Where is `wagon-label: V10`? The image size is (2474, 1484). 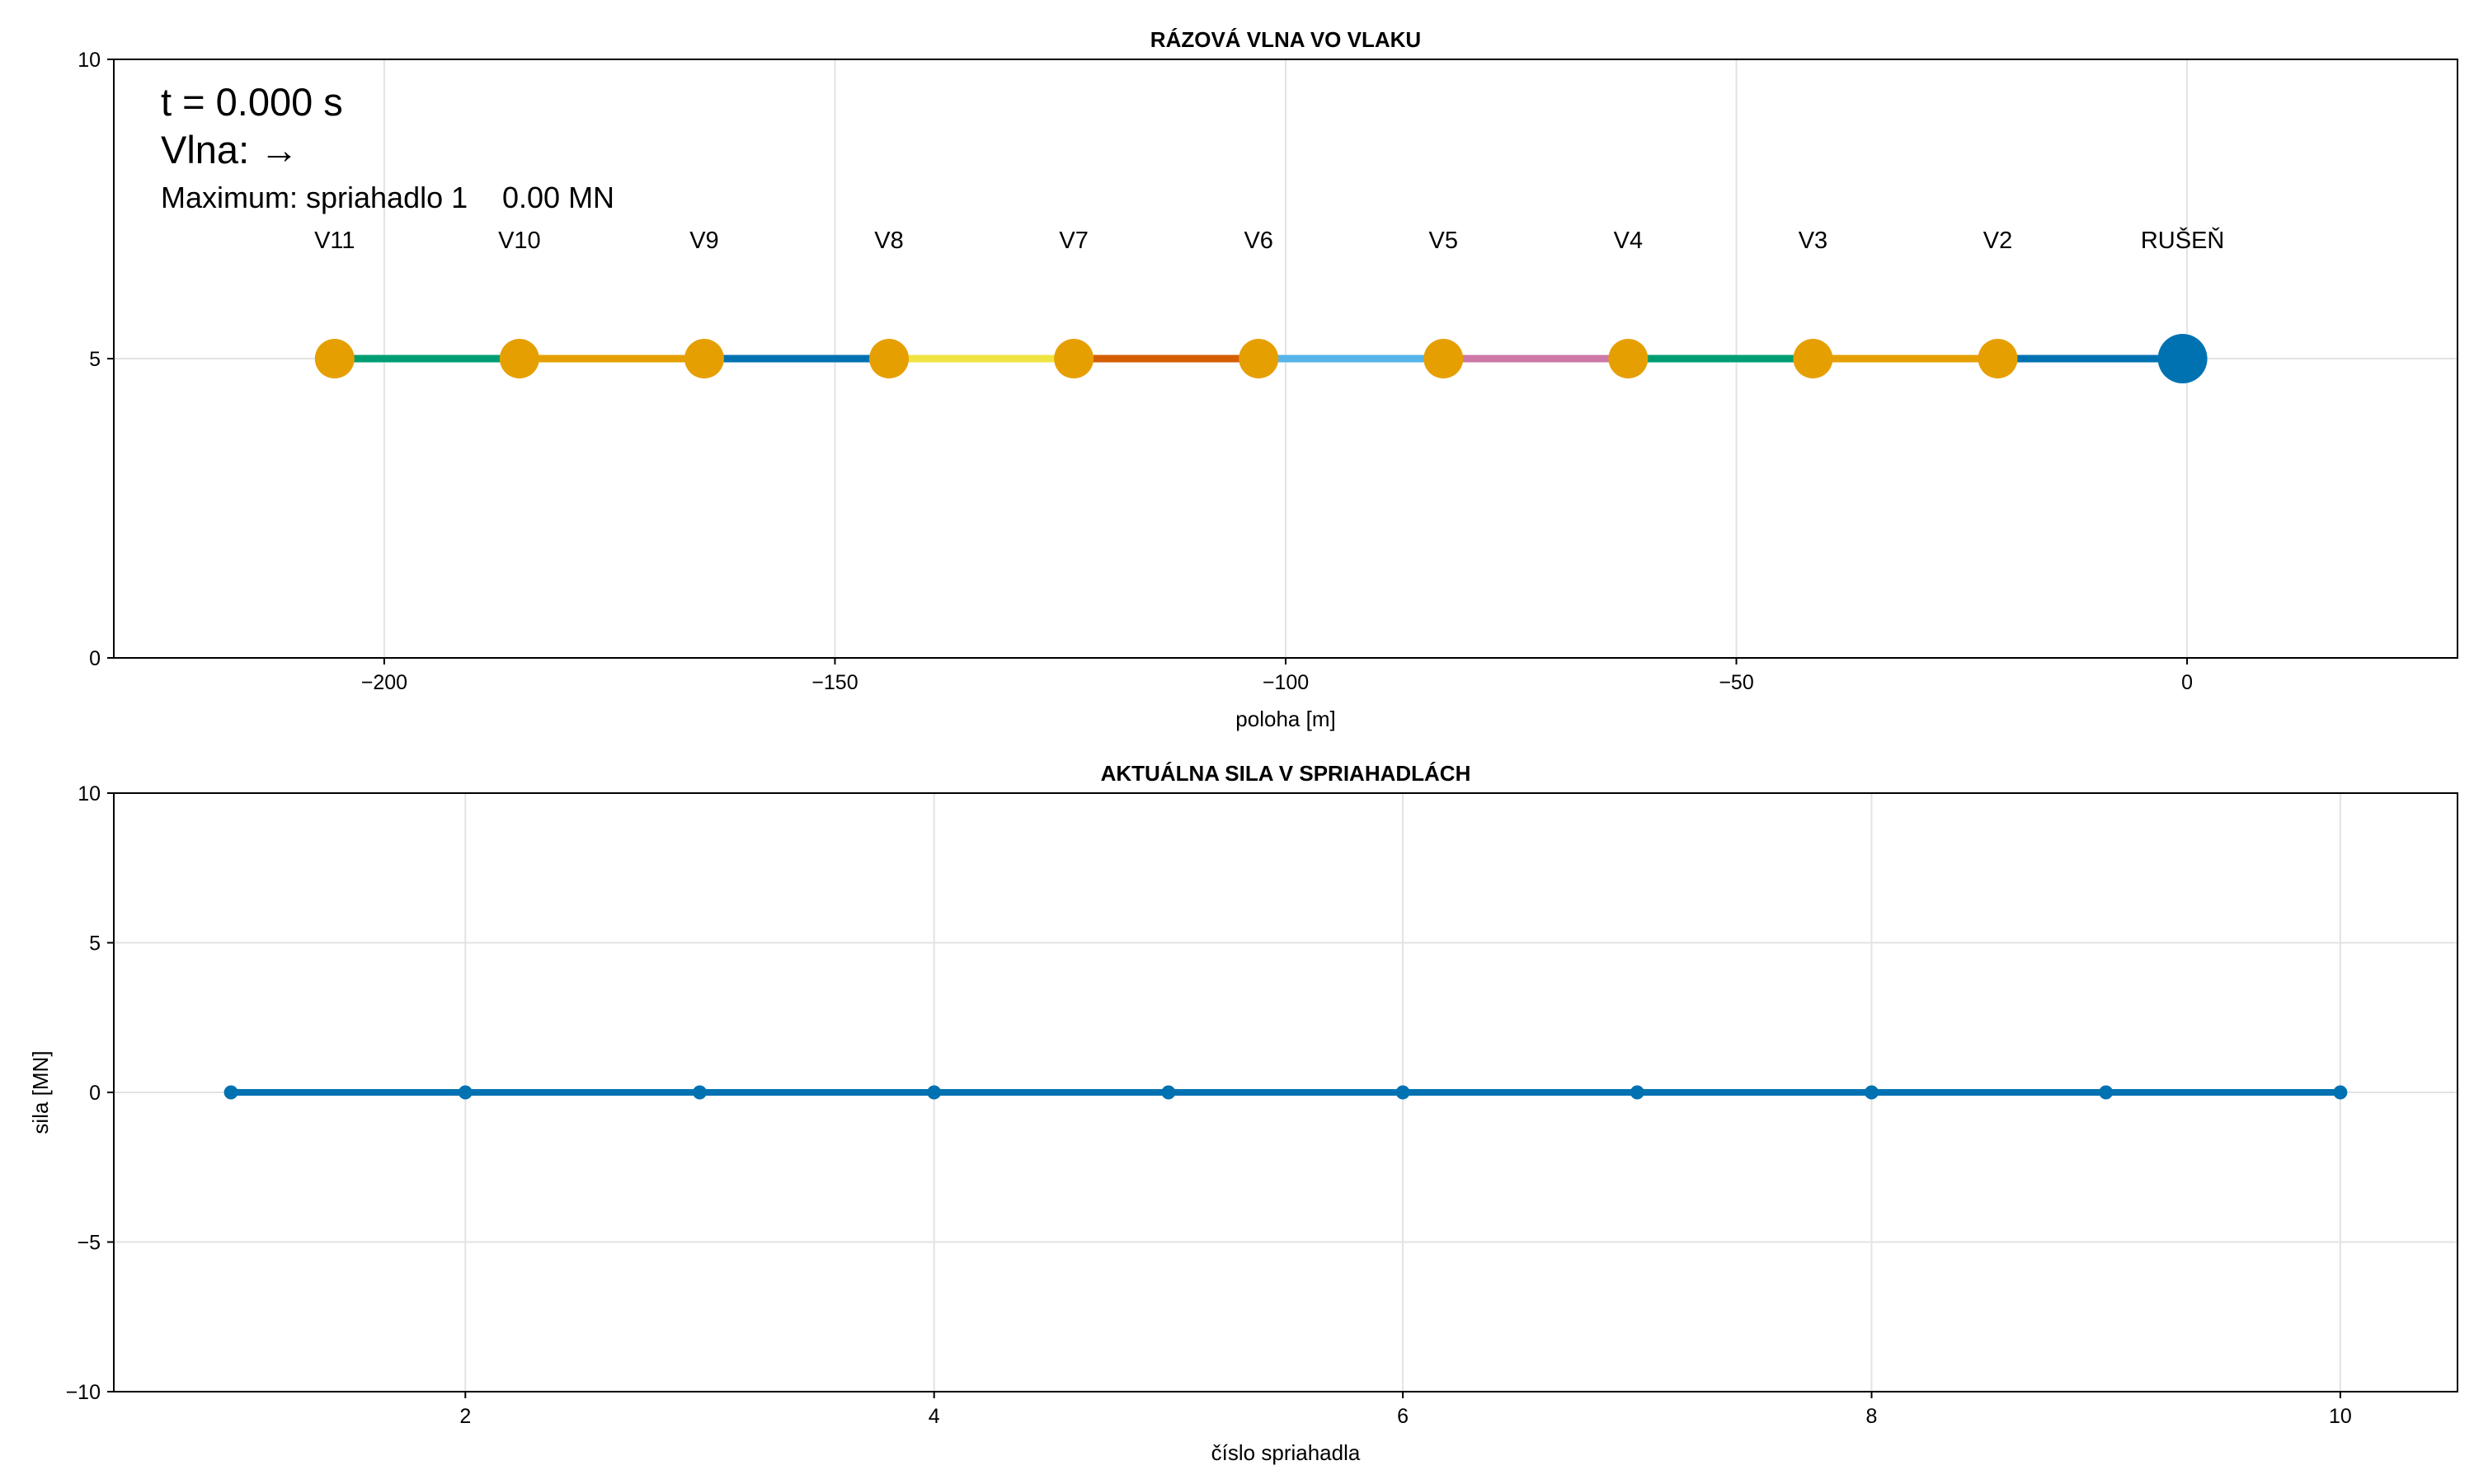
wagon-label: V10 is located at coordinates (519, 241).